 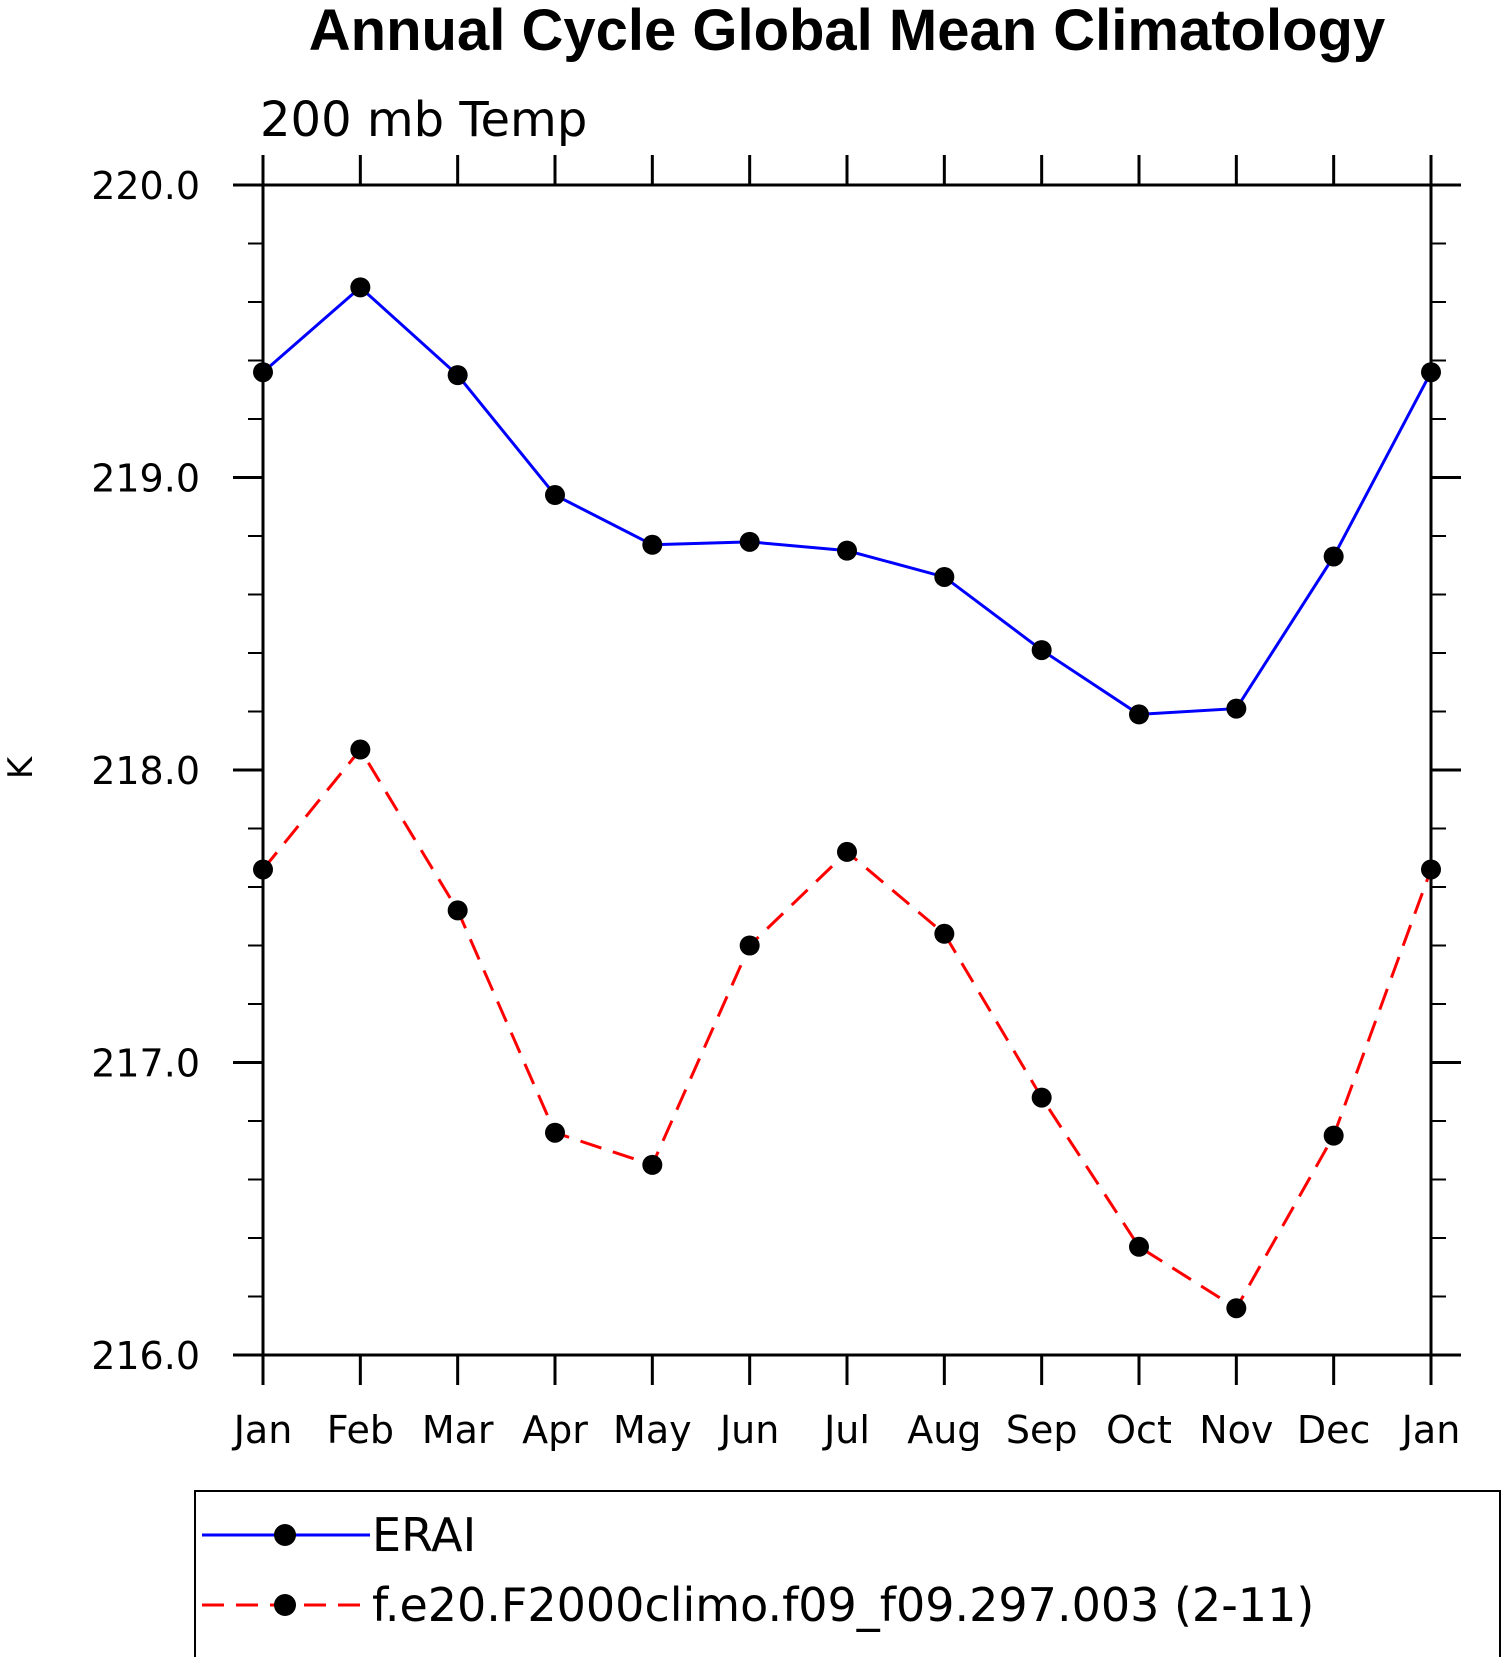 What do you see at coordinates (285, 1605) in the screenshot?
I see `legend-marker-model` at bounding box center [285, 1605].